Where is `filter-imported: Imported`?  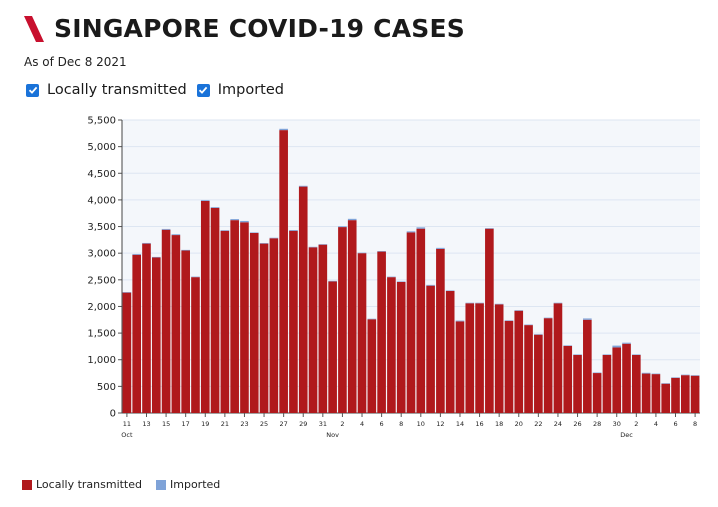 filter-imported: Imported is located at coordinates (240, 90).